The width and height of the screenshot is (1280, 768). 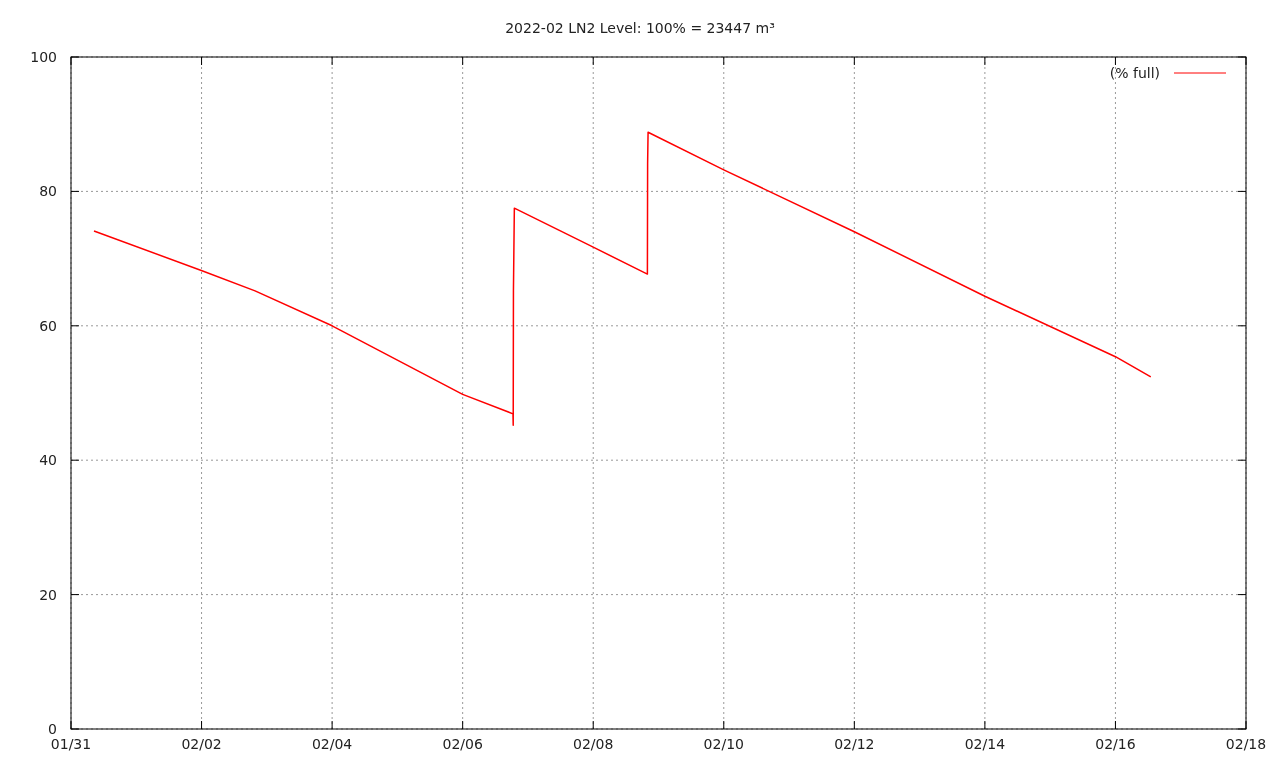 I want to click on y-tick-label: 20, so click(x=48, y=594).